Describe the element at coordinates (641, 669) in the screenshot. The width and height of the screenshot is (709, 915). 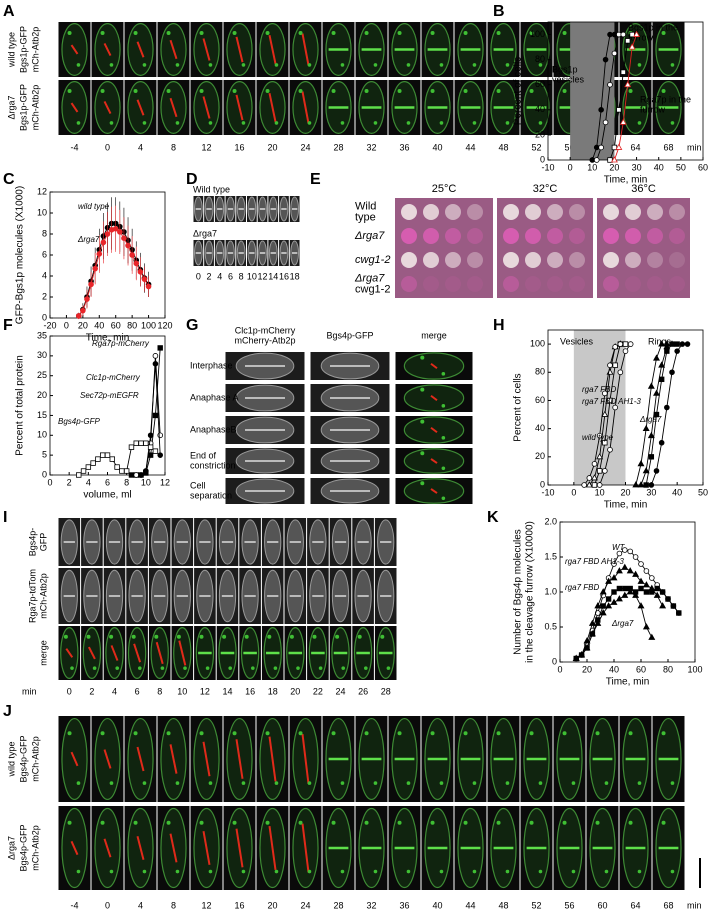
I see `x-tick-label: 60` at that location.